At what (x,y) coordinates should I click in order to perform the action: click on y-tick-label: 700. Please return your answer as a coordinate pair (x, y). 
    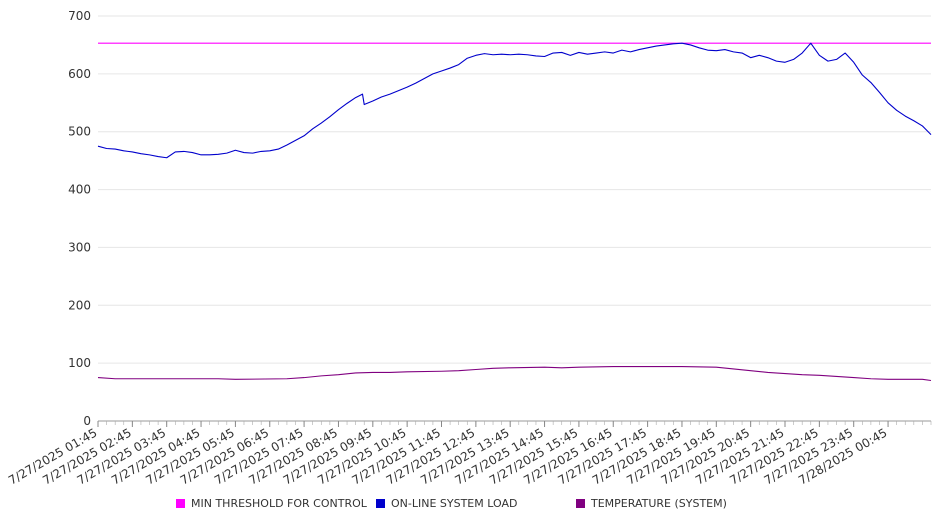
    Looking at the image, I should click on (79, 16).